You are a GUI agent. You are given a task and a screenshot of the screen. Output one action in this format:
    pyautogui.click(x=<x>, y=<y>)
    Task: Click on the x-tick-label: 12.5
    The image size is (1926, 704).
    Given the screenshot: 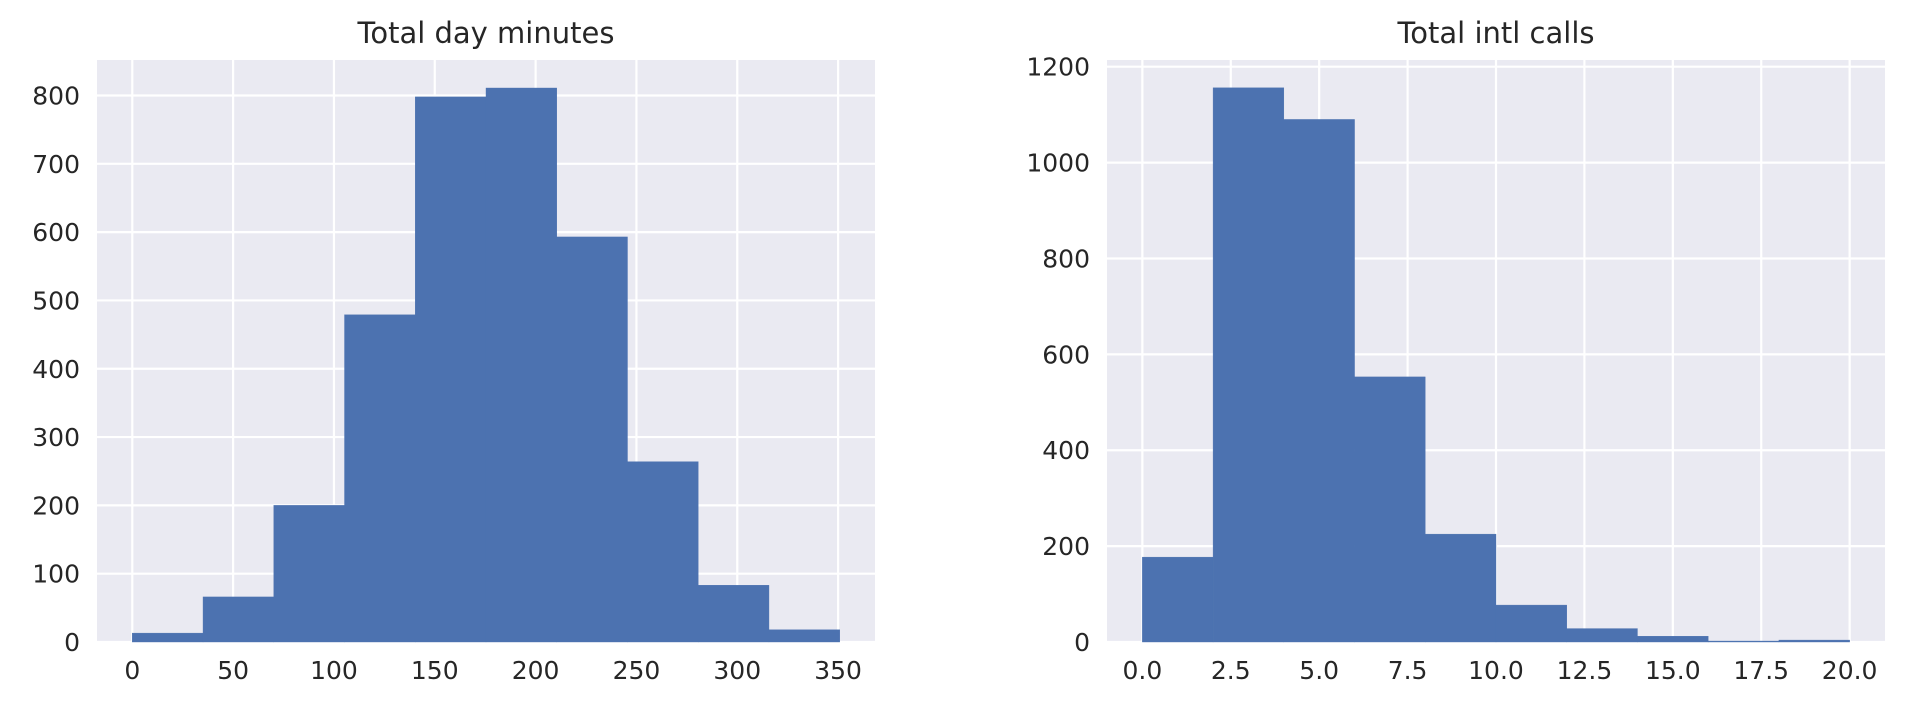 What is the action you would take?
    pyautogui.click(x=1585, y=670)
    